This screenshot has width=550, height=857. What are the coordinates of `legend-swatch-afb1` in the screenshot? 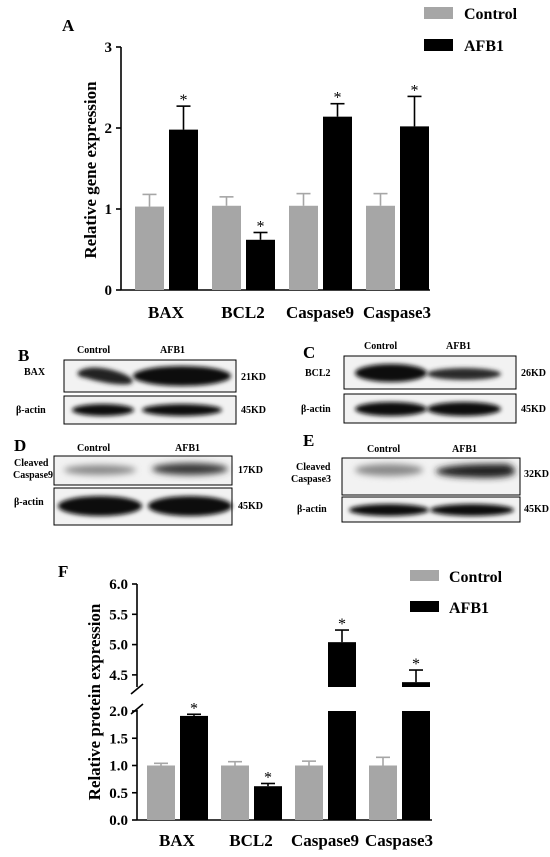 It's located at (438, 45).